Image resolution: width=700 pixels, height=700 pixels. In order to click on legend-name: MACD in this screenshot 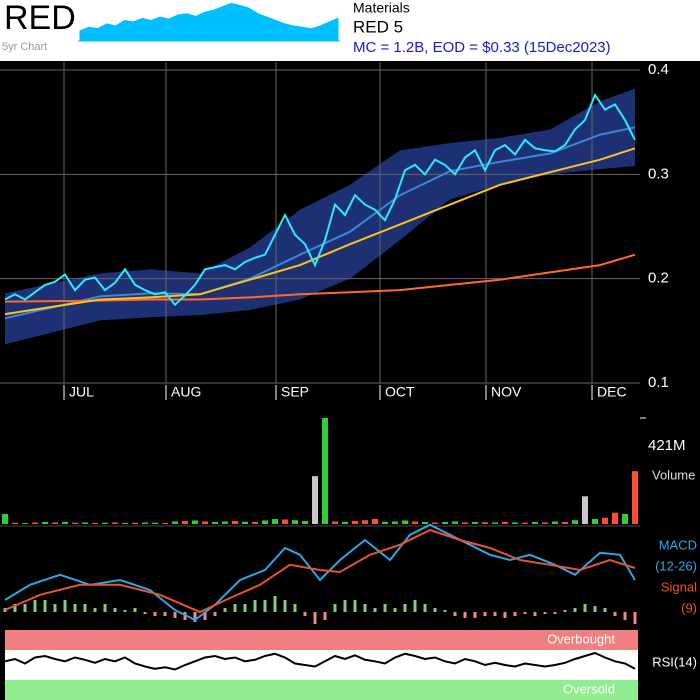, I will do `click(678, 544)`.